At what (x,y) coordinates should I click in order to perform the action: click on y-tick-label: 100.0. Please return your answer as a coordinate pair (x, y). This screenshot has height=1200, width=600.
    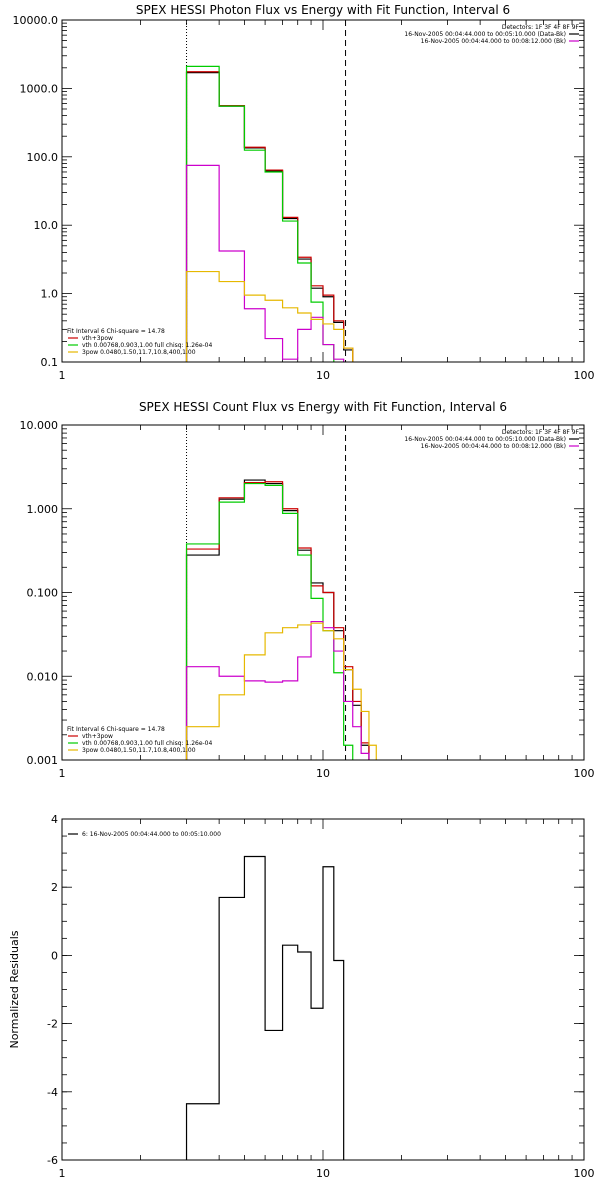
    Looking at the image, I should click on (43, 157).